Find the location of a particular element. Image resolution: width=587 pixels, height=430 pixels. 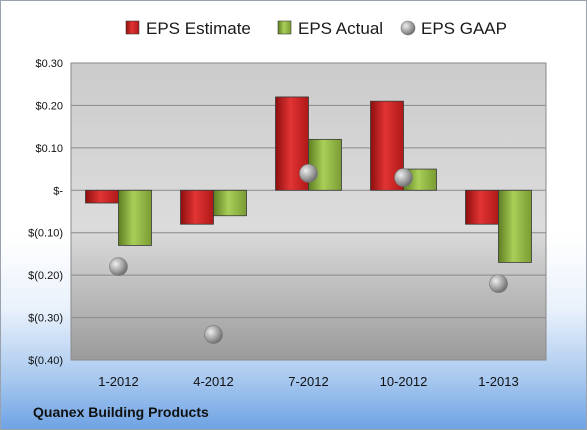

bar-eps-estimate-1-2012 is located at coordinates (102, 196).